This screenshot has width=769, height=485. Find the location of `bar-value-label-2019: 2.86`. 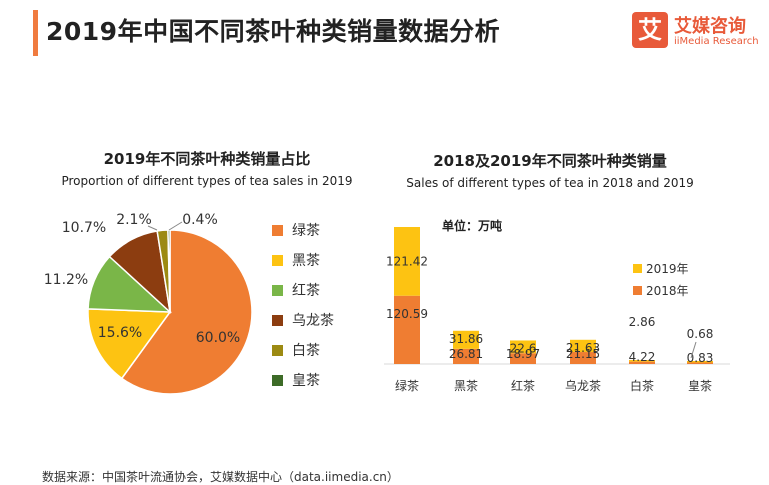

bar-value-label-2019: 2.86 is located at coordinates (642, 322).